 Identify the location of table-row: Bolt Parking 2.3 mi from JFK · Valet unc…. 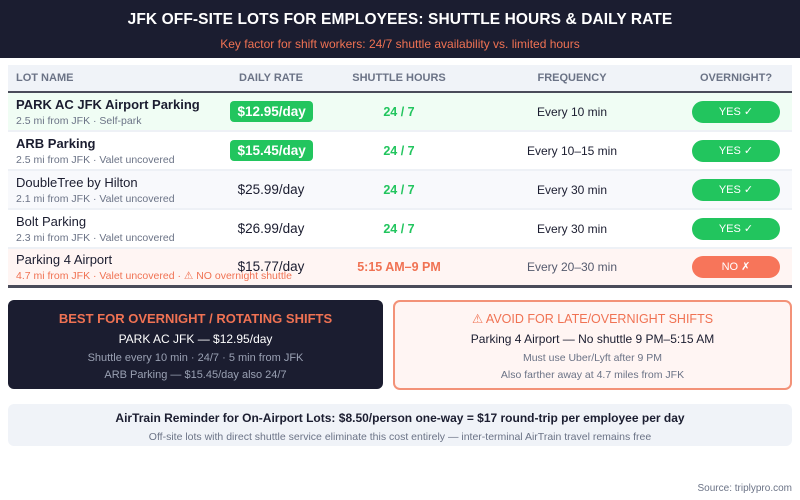
(400, 229).